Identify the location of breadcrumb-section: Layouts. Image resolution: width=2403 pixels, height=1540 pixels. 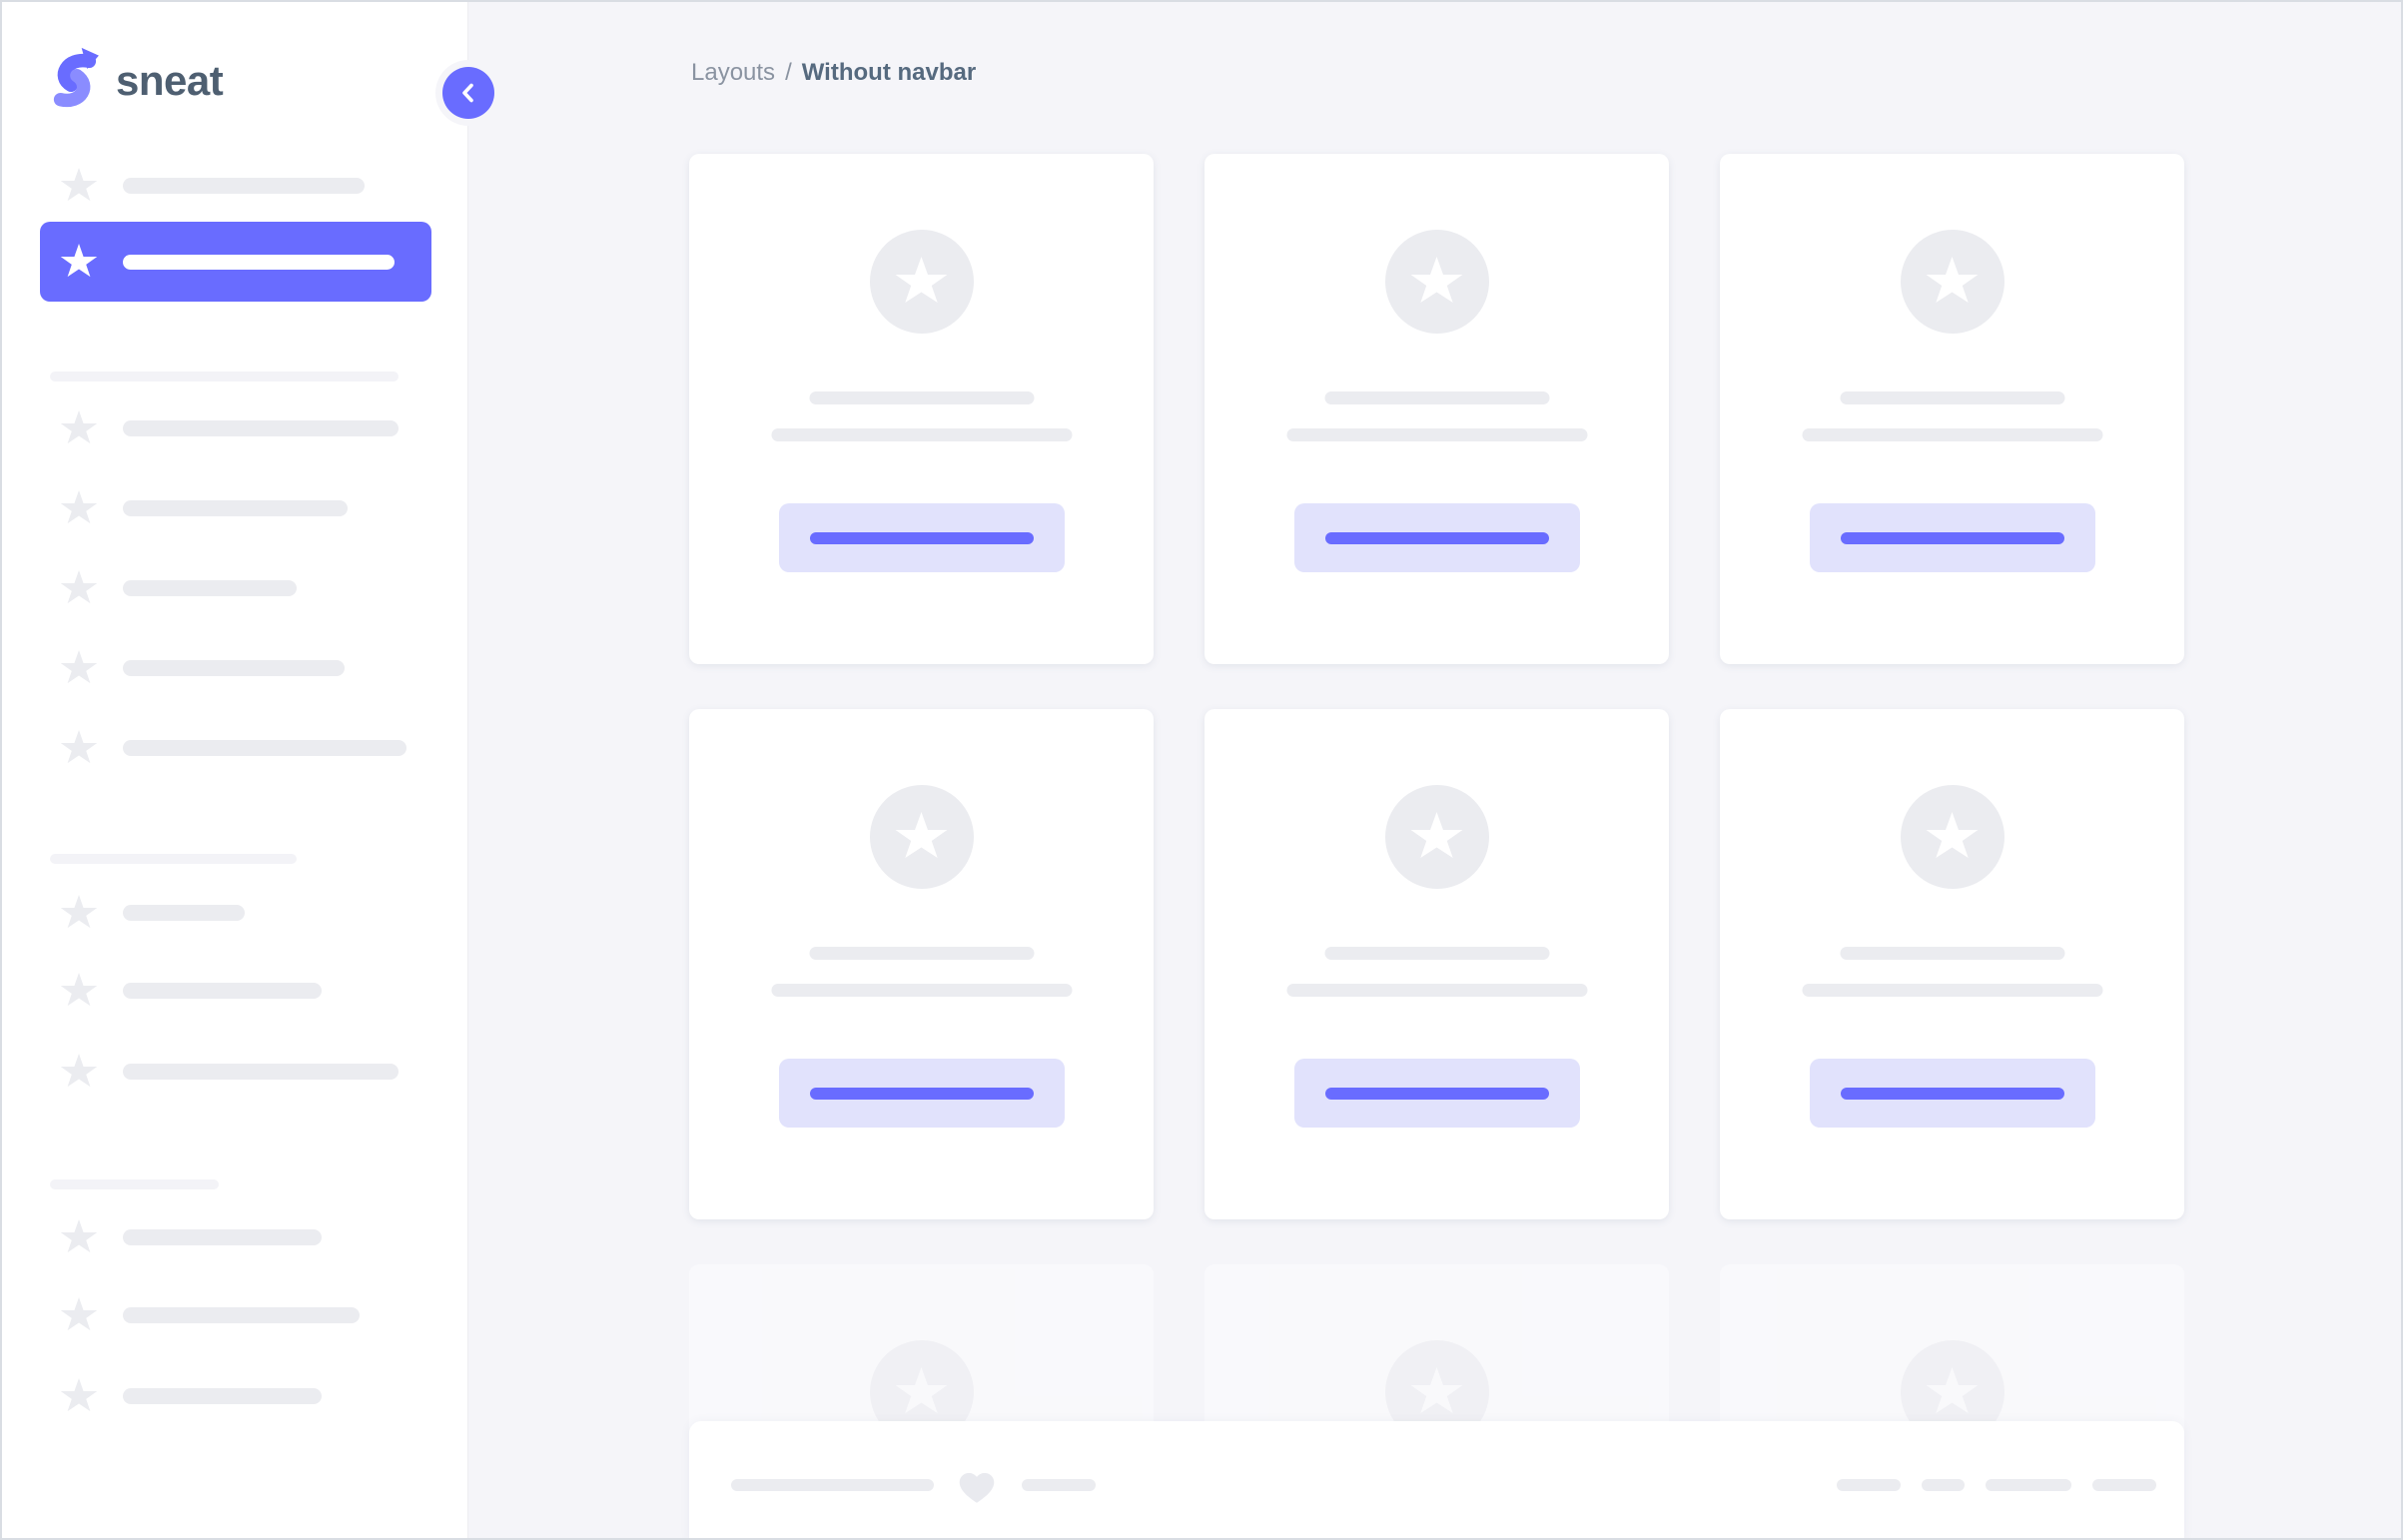
(733, 72).